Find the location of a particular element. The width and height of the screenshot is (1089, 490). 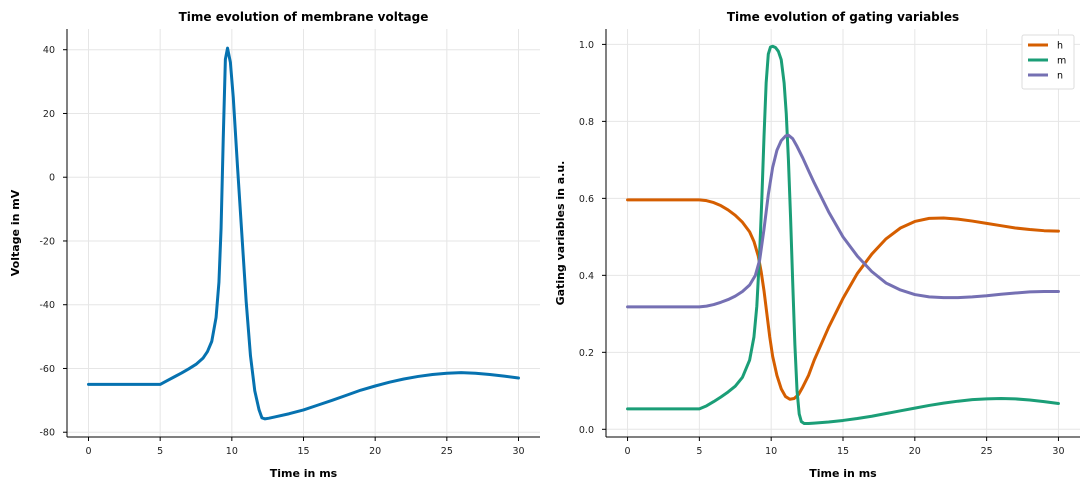

y-tick-label: 0.8 is located at coordinates (586, 122).